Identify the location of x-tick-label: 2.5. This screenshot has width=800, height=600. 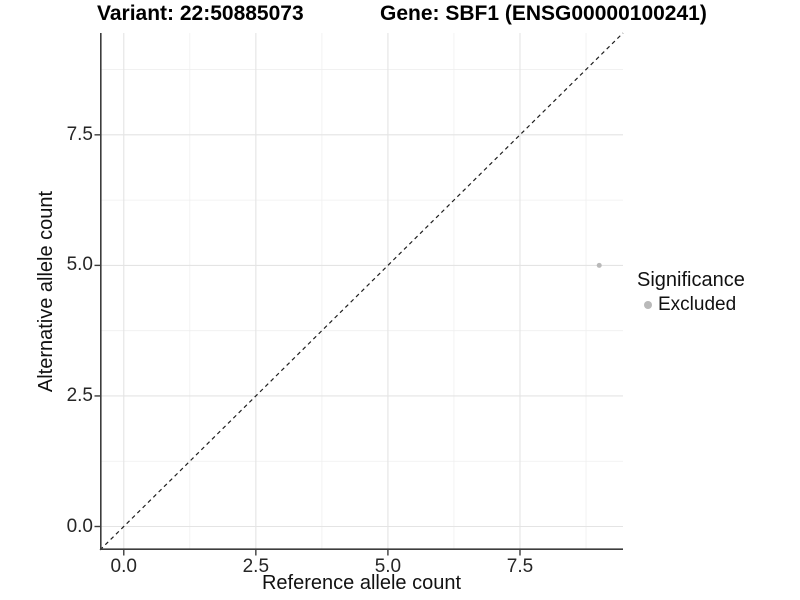
(256, 566).